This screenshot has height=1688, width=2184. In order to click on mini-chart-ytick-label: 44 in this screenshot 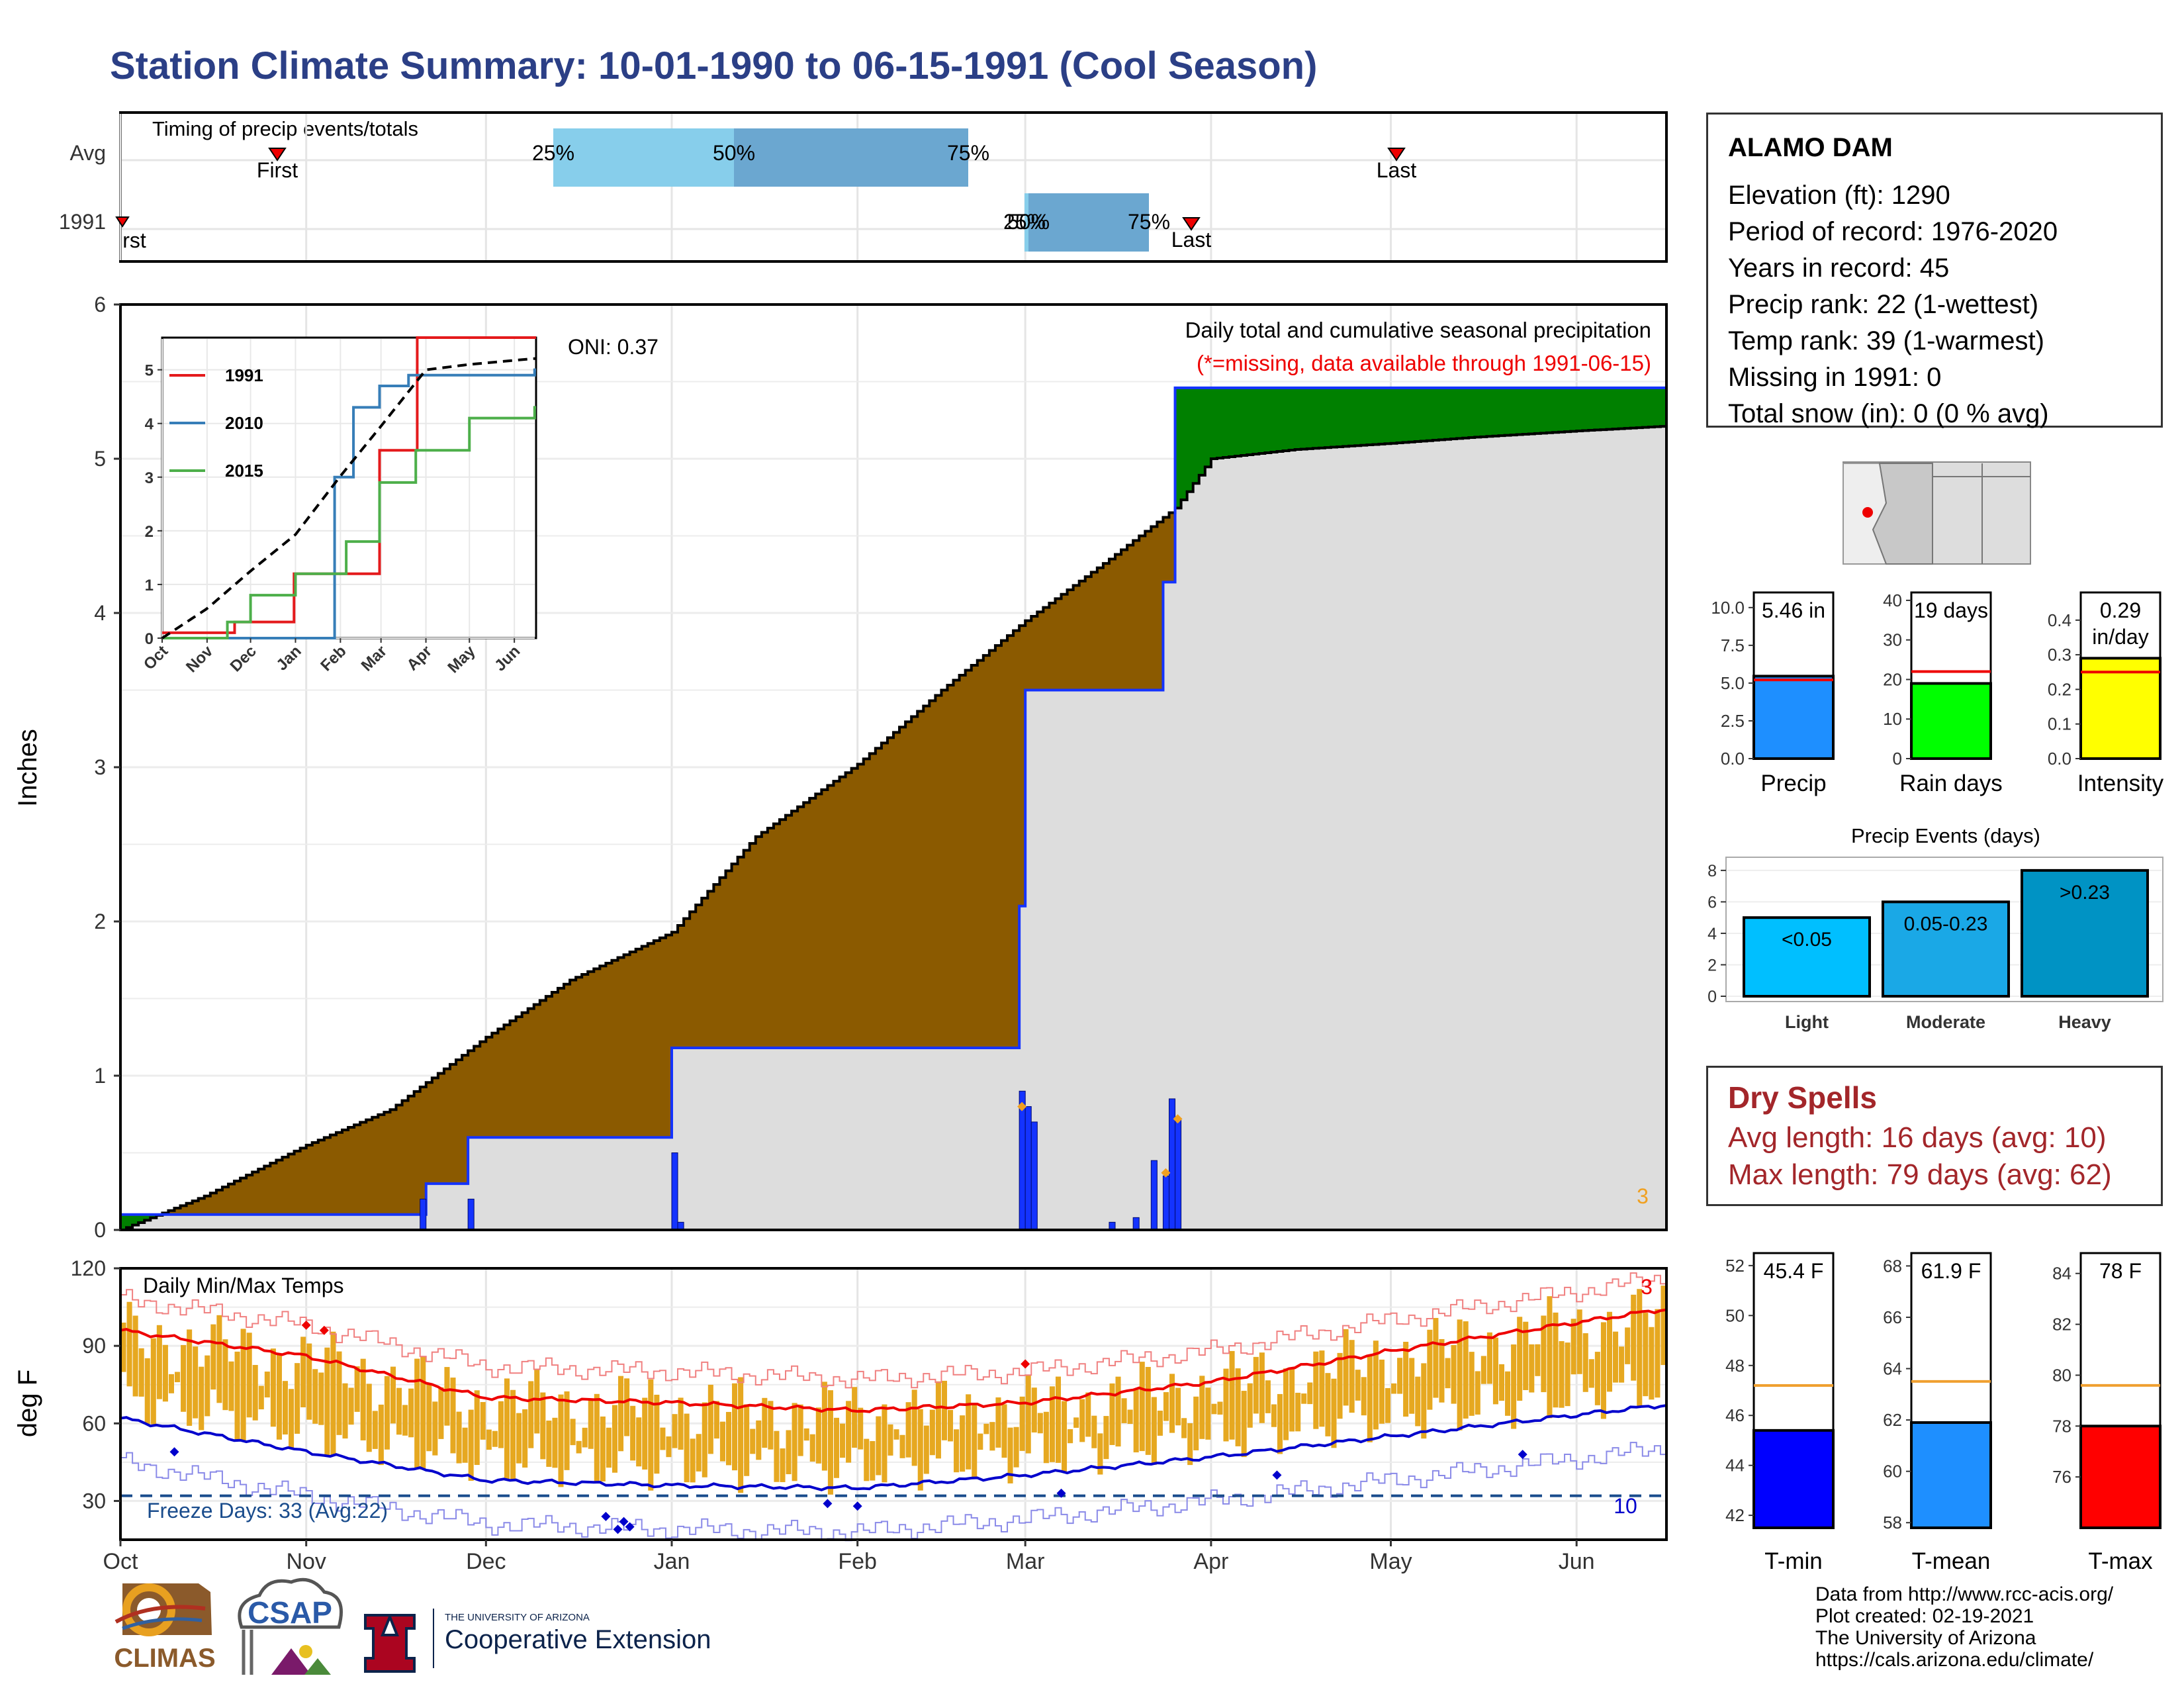, I will do `click(1735, 1466)`.